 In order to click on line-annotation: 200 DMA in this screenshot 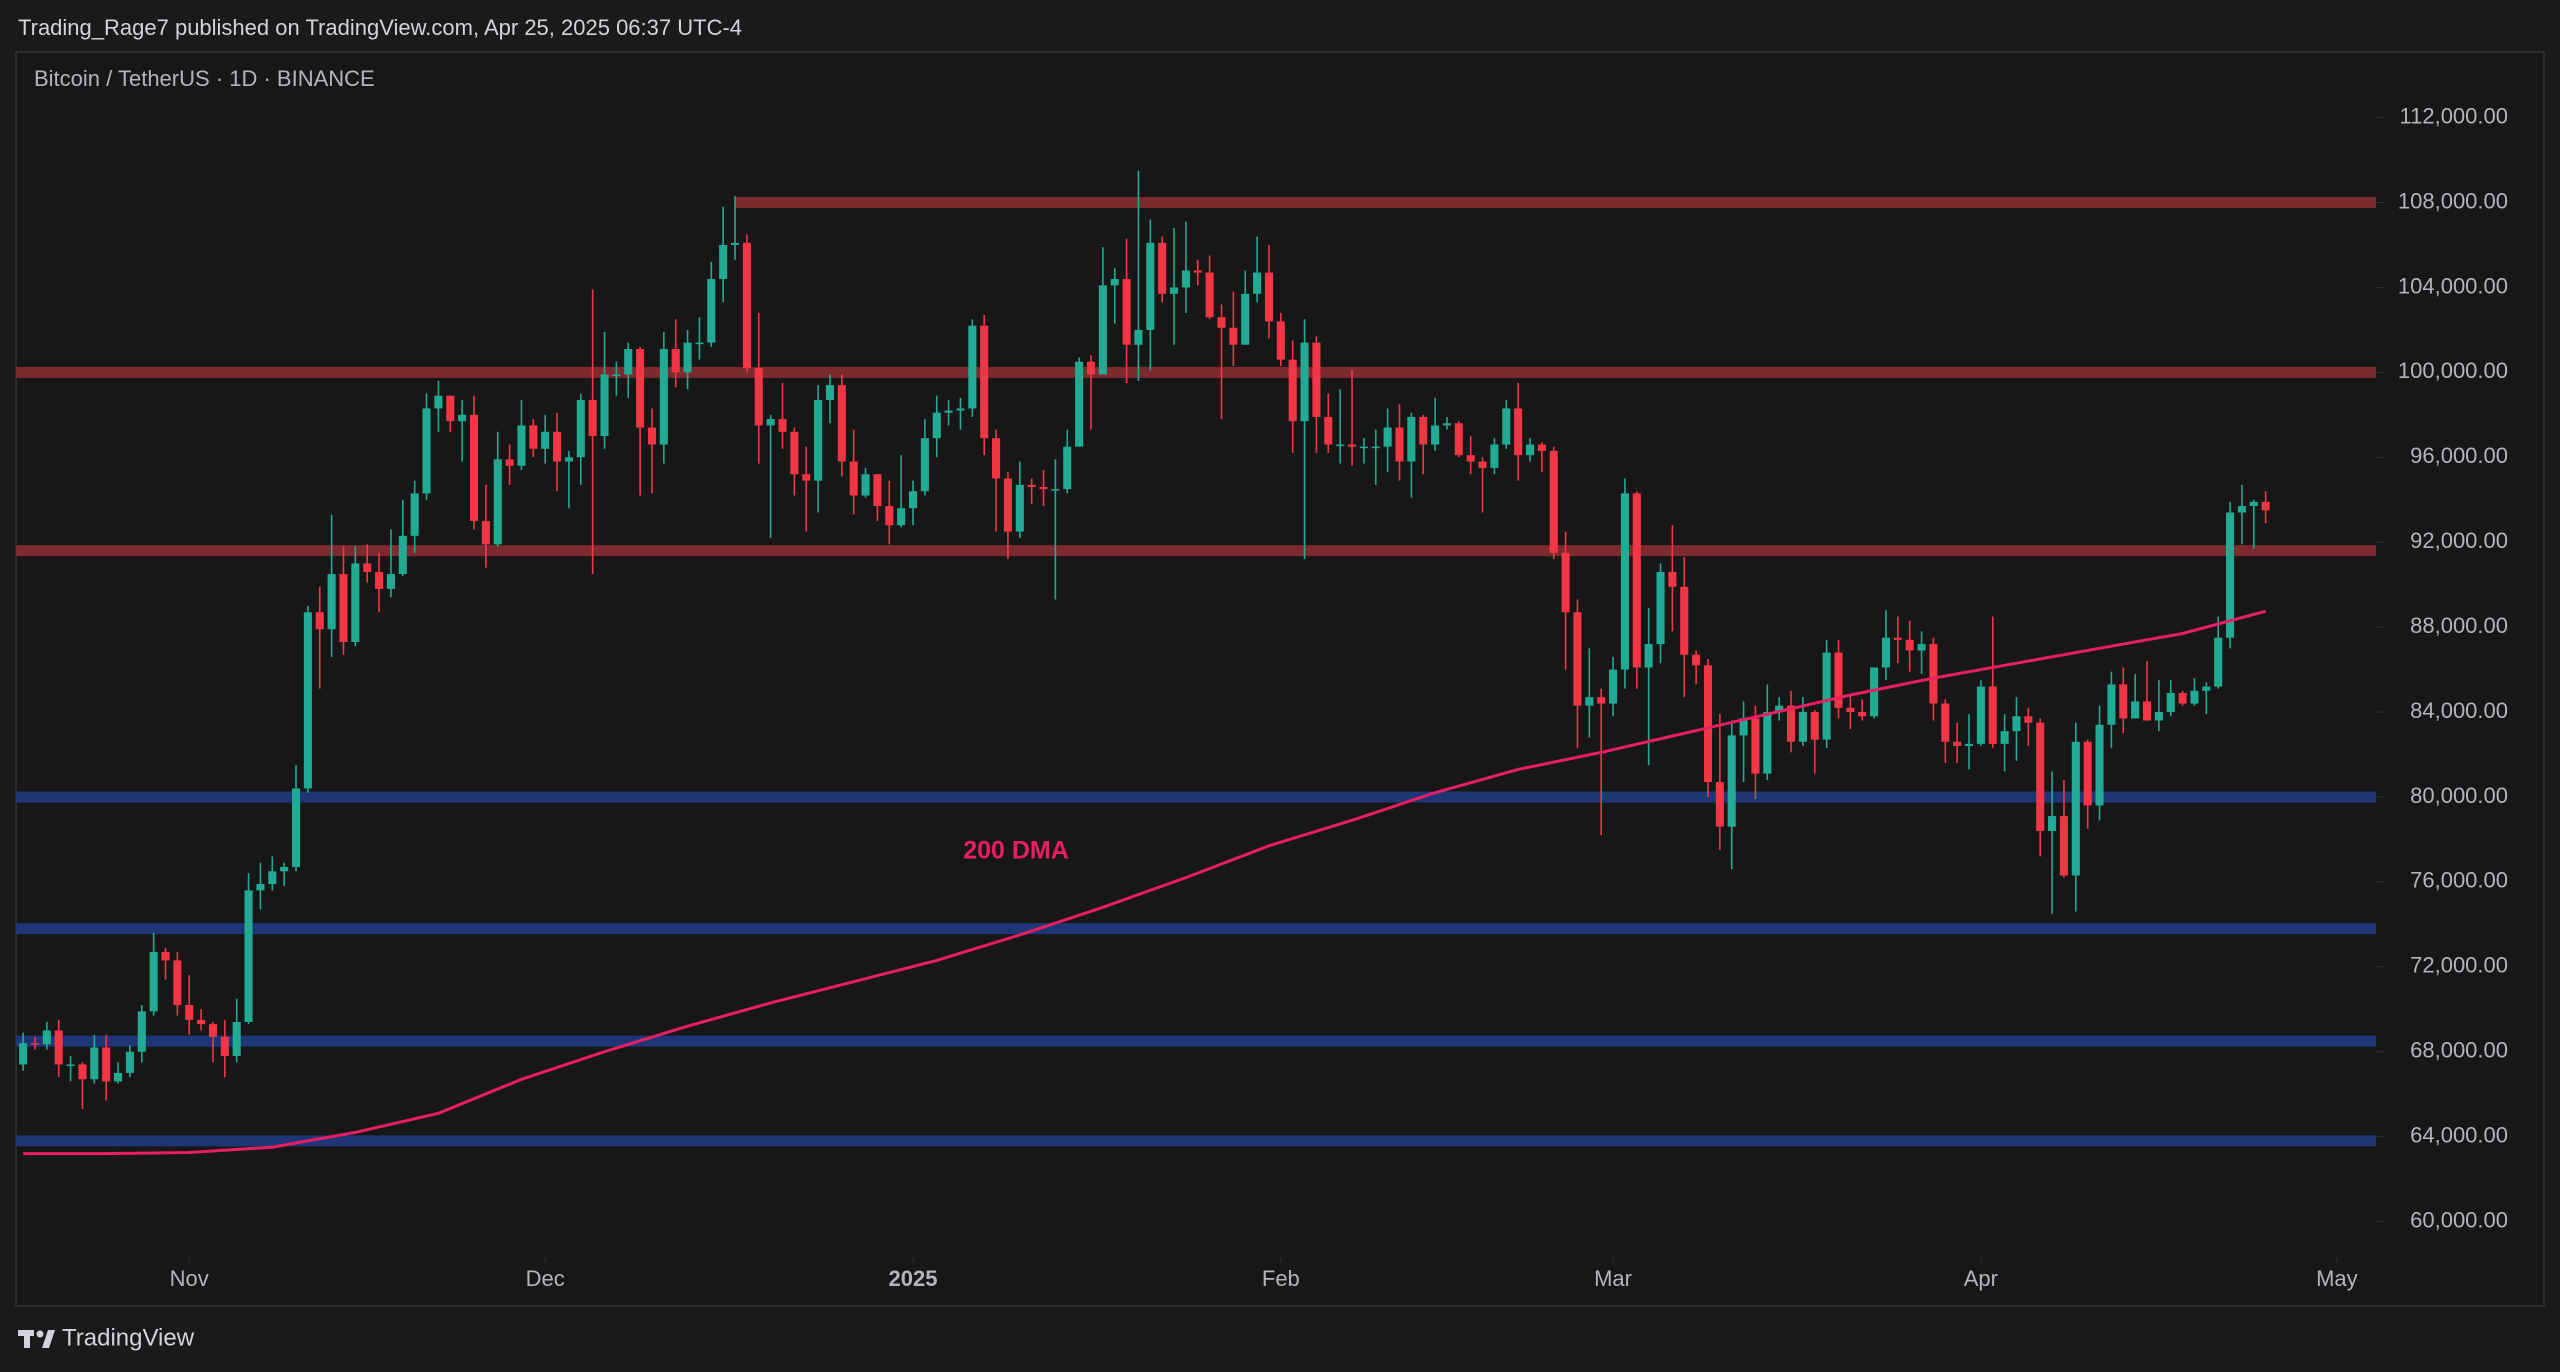, I will do `click(1016, 851)`.